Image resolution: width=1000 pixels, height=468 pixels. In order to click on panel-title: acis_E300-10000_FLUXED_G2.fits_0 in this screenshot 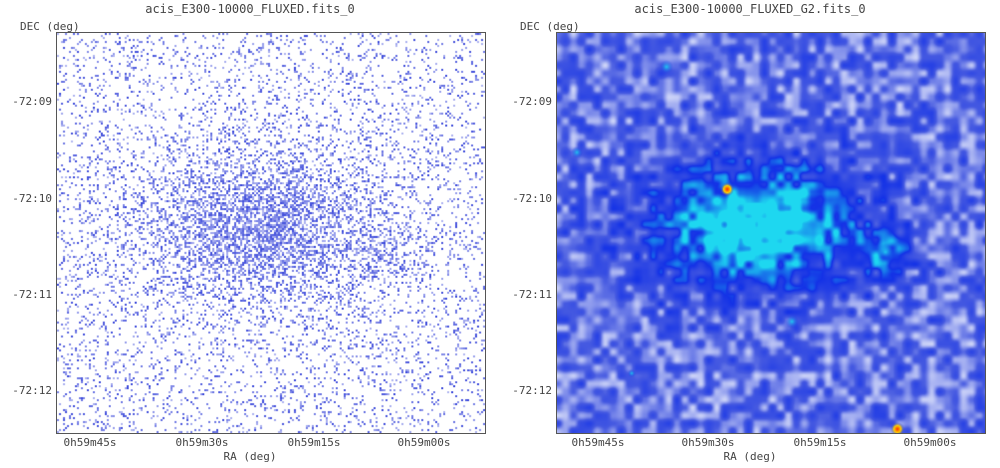, I will do `click(750, 9)`.